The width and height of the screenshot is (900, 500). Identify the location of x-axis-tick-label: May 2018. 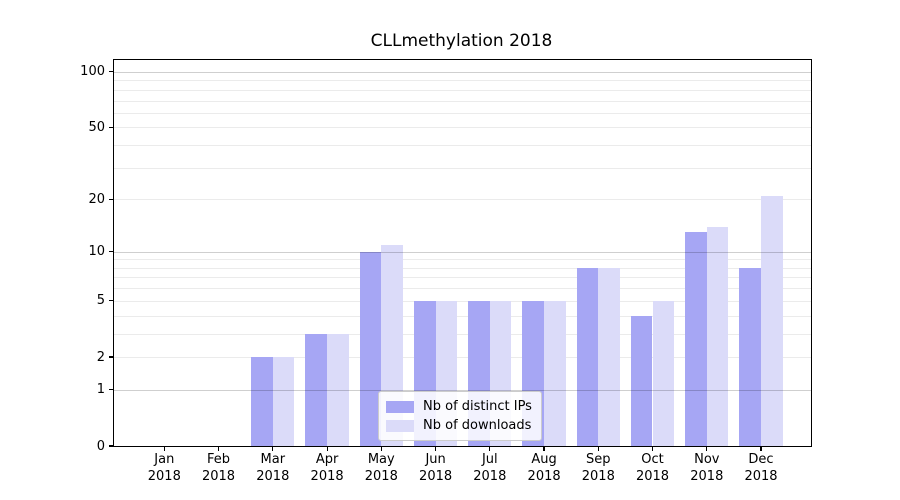
(381, 468).